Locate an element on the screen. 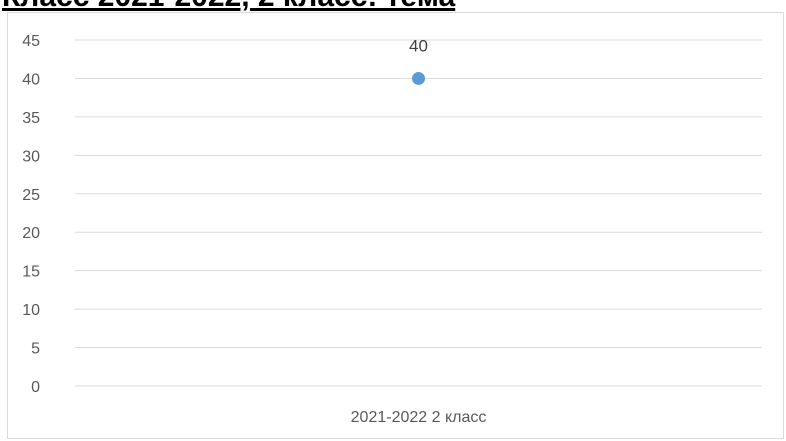 The image size is (786, 441). y-tick-label: 10 is located at coordinates (31, 310).